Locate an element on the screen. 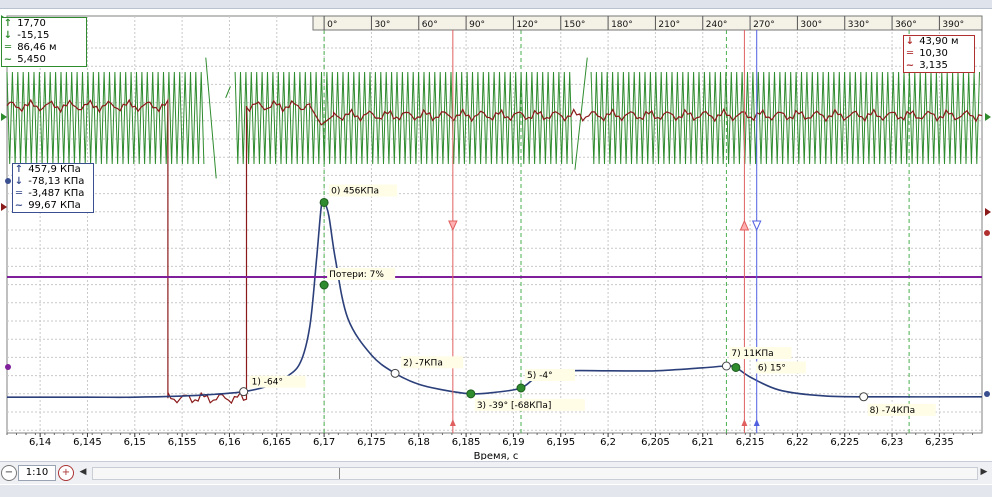 The image size is (992, 497). red-min: 43,90 м is located at coordinates (939, 41).